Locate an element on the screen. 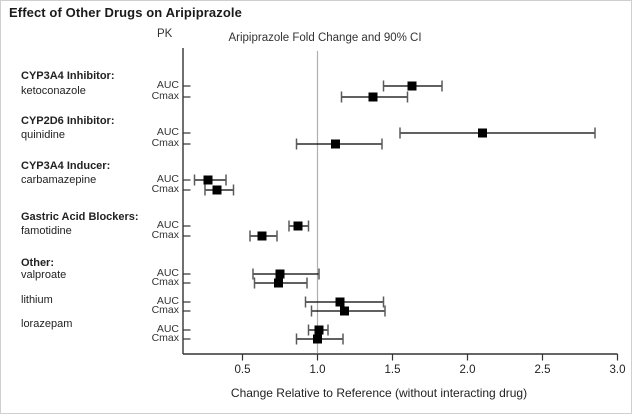 The image size is (632, 414). category-label: CYP3A4 Inducer: is located at coordinates (66, 165).